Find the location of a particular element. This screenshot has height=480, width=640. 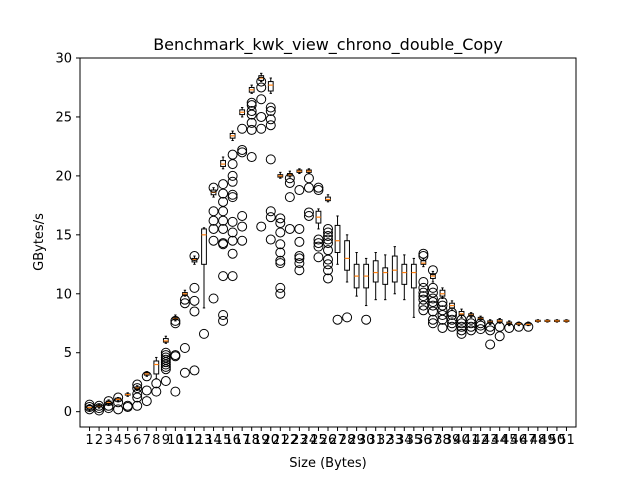

x-tick-label: 24 is located at coordinates (309, 440).